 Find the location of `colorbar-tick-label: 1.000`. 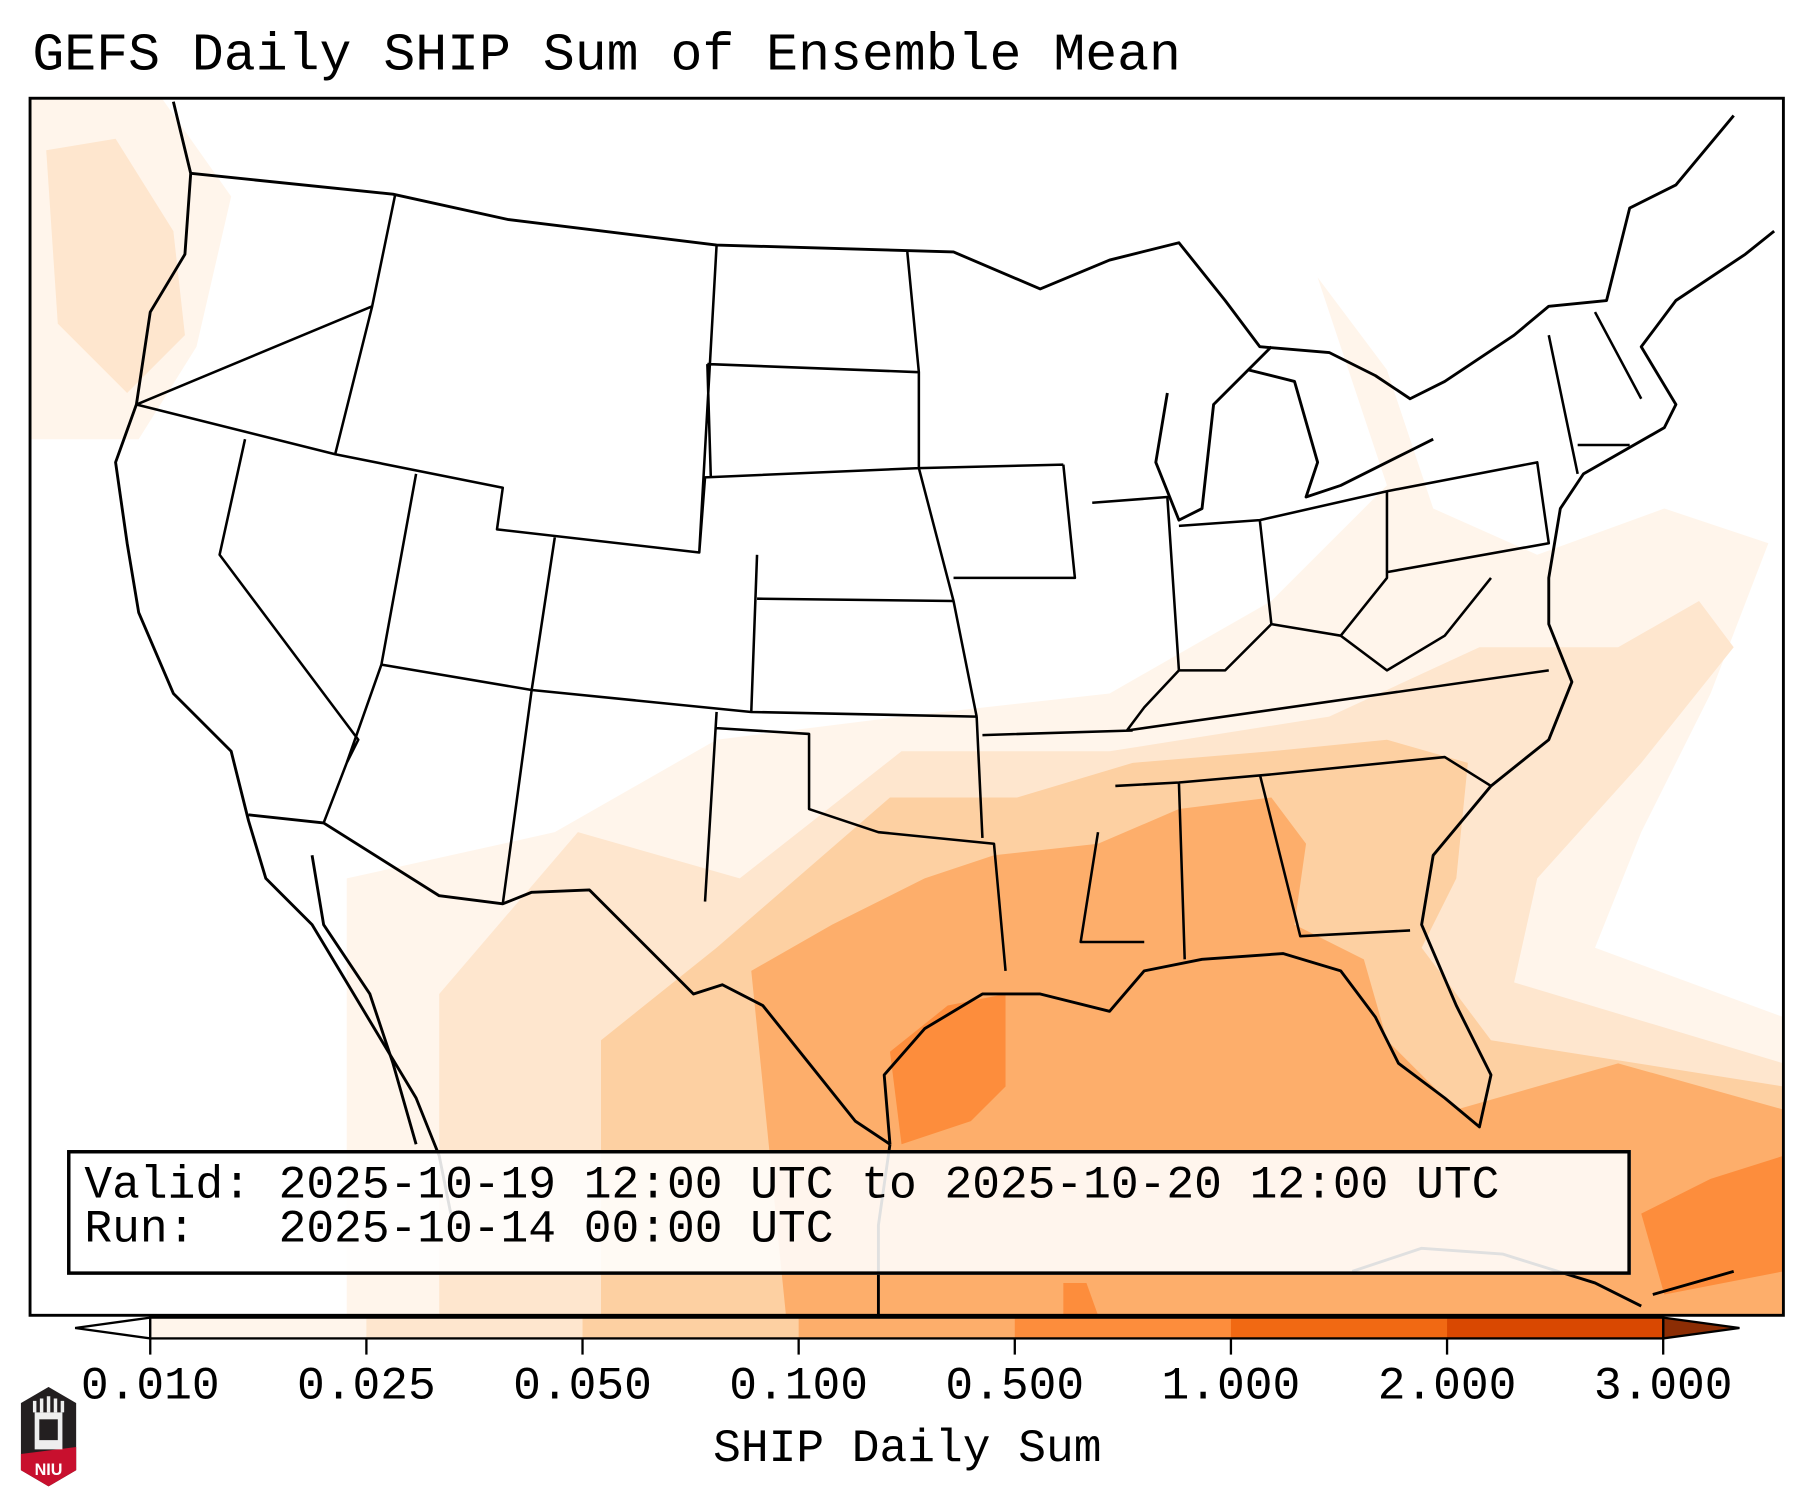

colorbar-tick-label: 1.000 is located at coordinates (1231, 1387).